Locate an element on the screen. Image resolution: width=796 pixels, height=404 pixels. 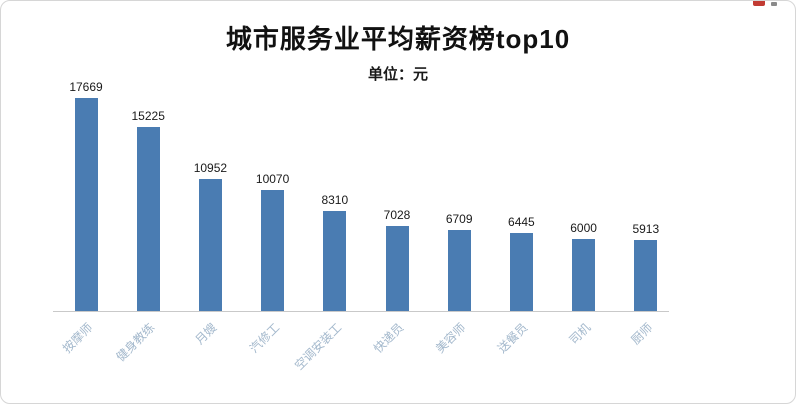
bar-value-label: 10952 is located at coordinates (210, 168).